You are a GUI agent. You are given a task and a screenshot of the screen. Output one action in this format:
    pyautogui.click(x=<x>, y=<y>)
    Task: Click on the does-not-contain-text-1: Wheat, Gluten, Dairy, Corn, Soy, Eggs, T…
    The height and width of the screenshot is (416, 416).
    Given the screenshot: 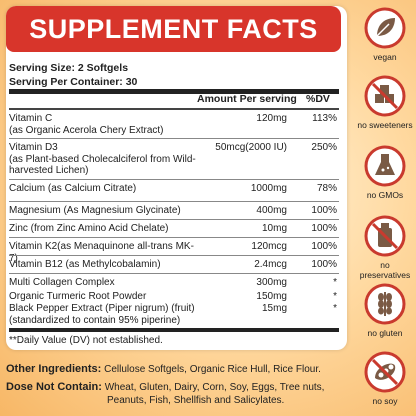 What is the action you would take?
    pyautogui.click(x=214, y=387)
    